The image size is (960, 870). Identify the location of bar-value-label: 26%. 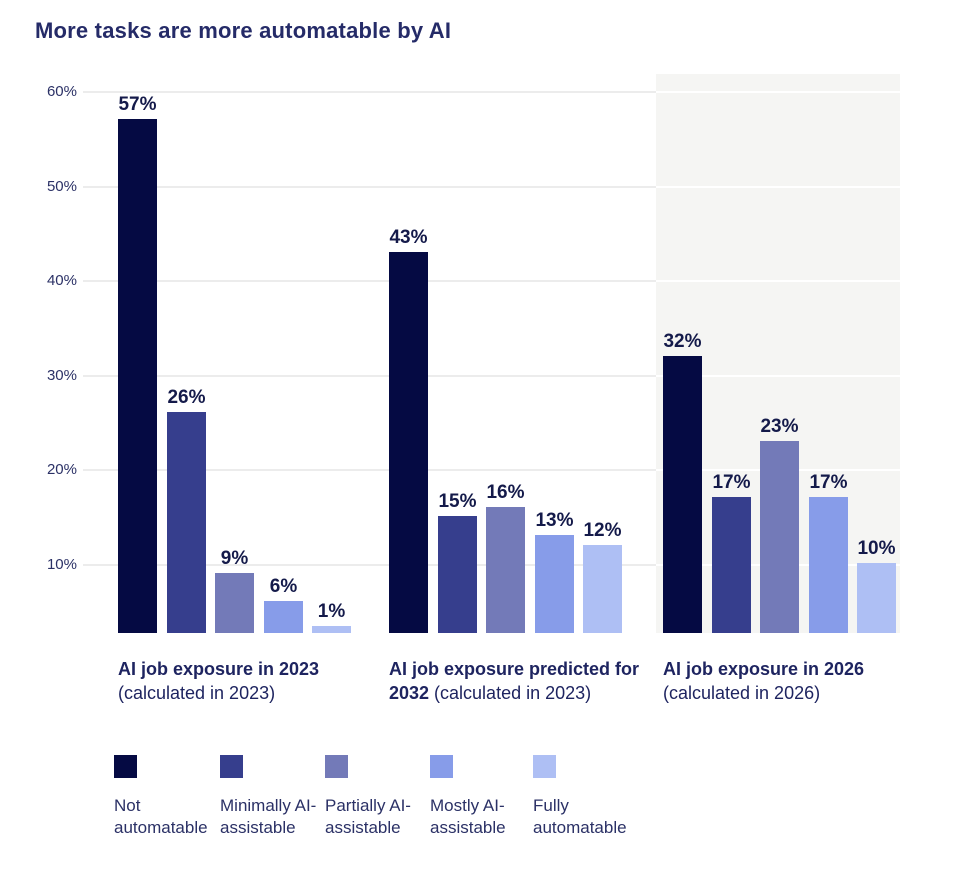
(186, 397).